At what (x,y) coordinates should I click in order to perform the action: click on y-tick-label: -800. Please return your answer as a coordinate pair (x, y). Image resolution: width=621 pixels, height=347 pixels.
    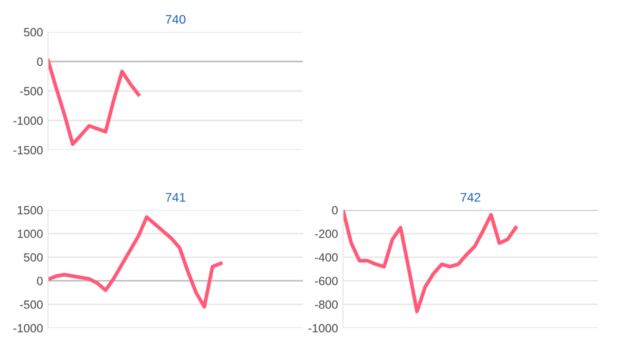
    Looking at the image, I should click on (326, 304).